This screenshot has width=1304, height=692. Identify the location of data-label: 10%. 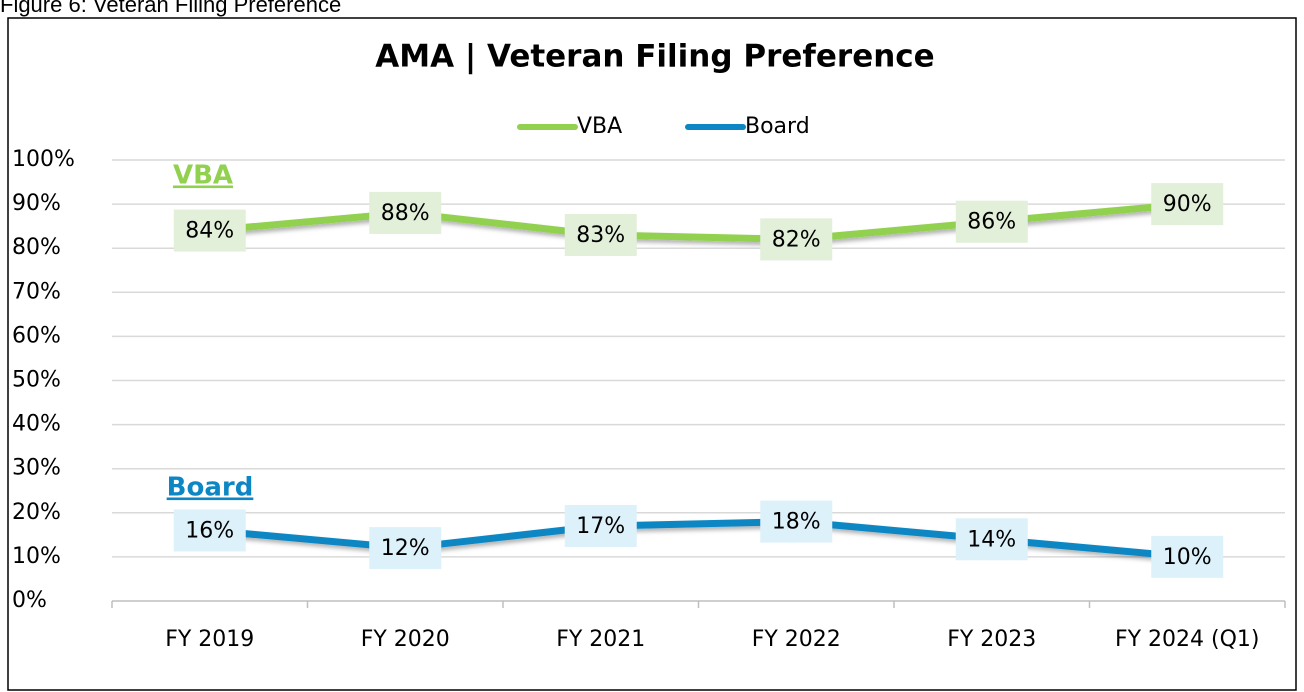
(1187, 557).